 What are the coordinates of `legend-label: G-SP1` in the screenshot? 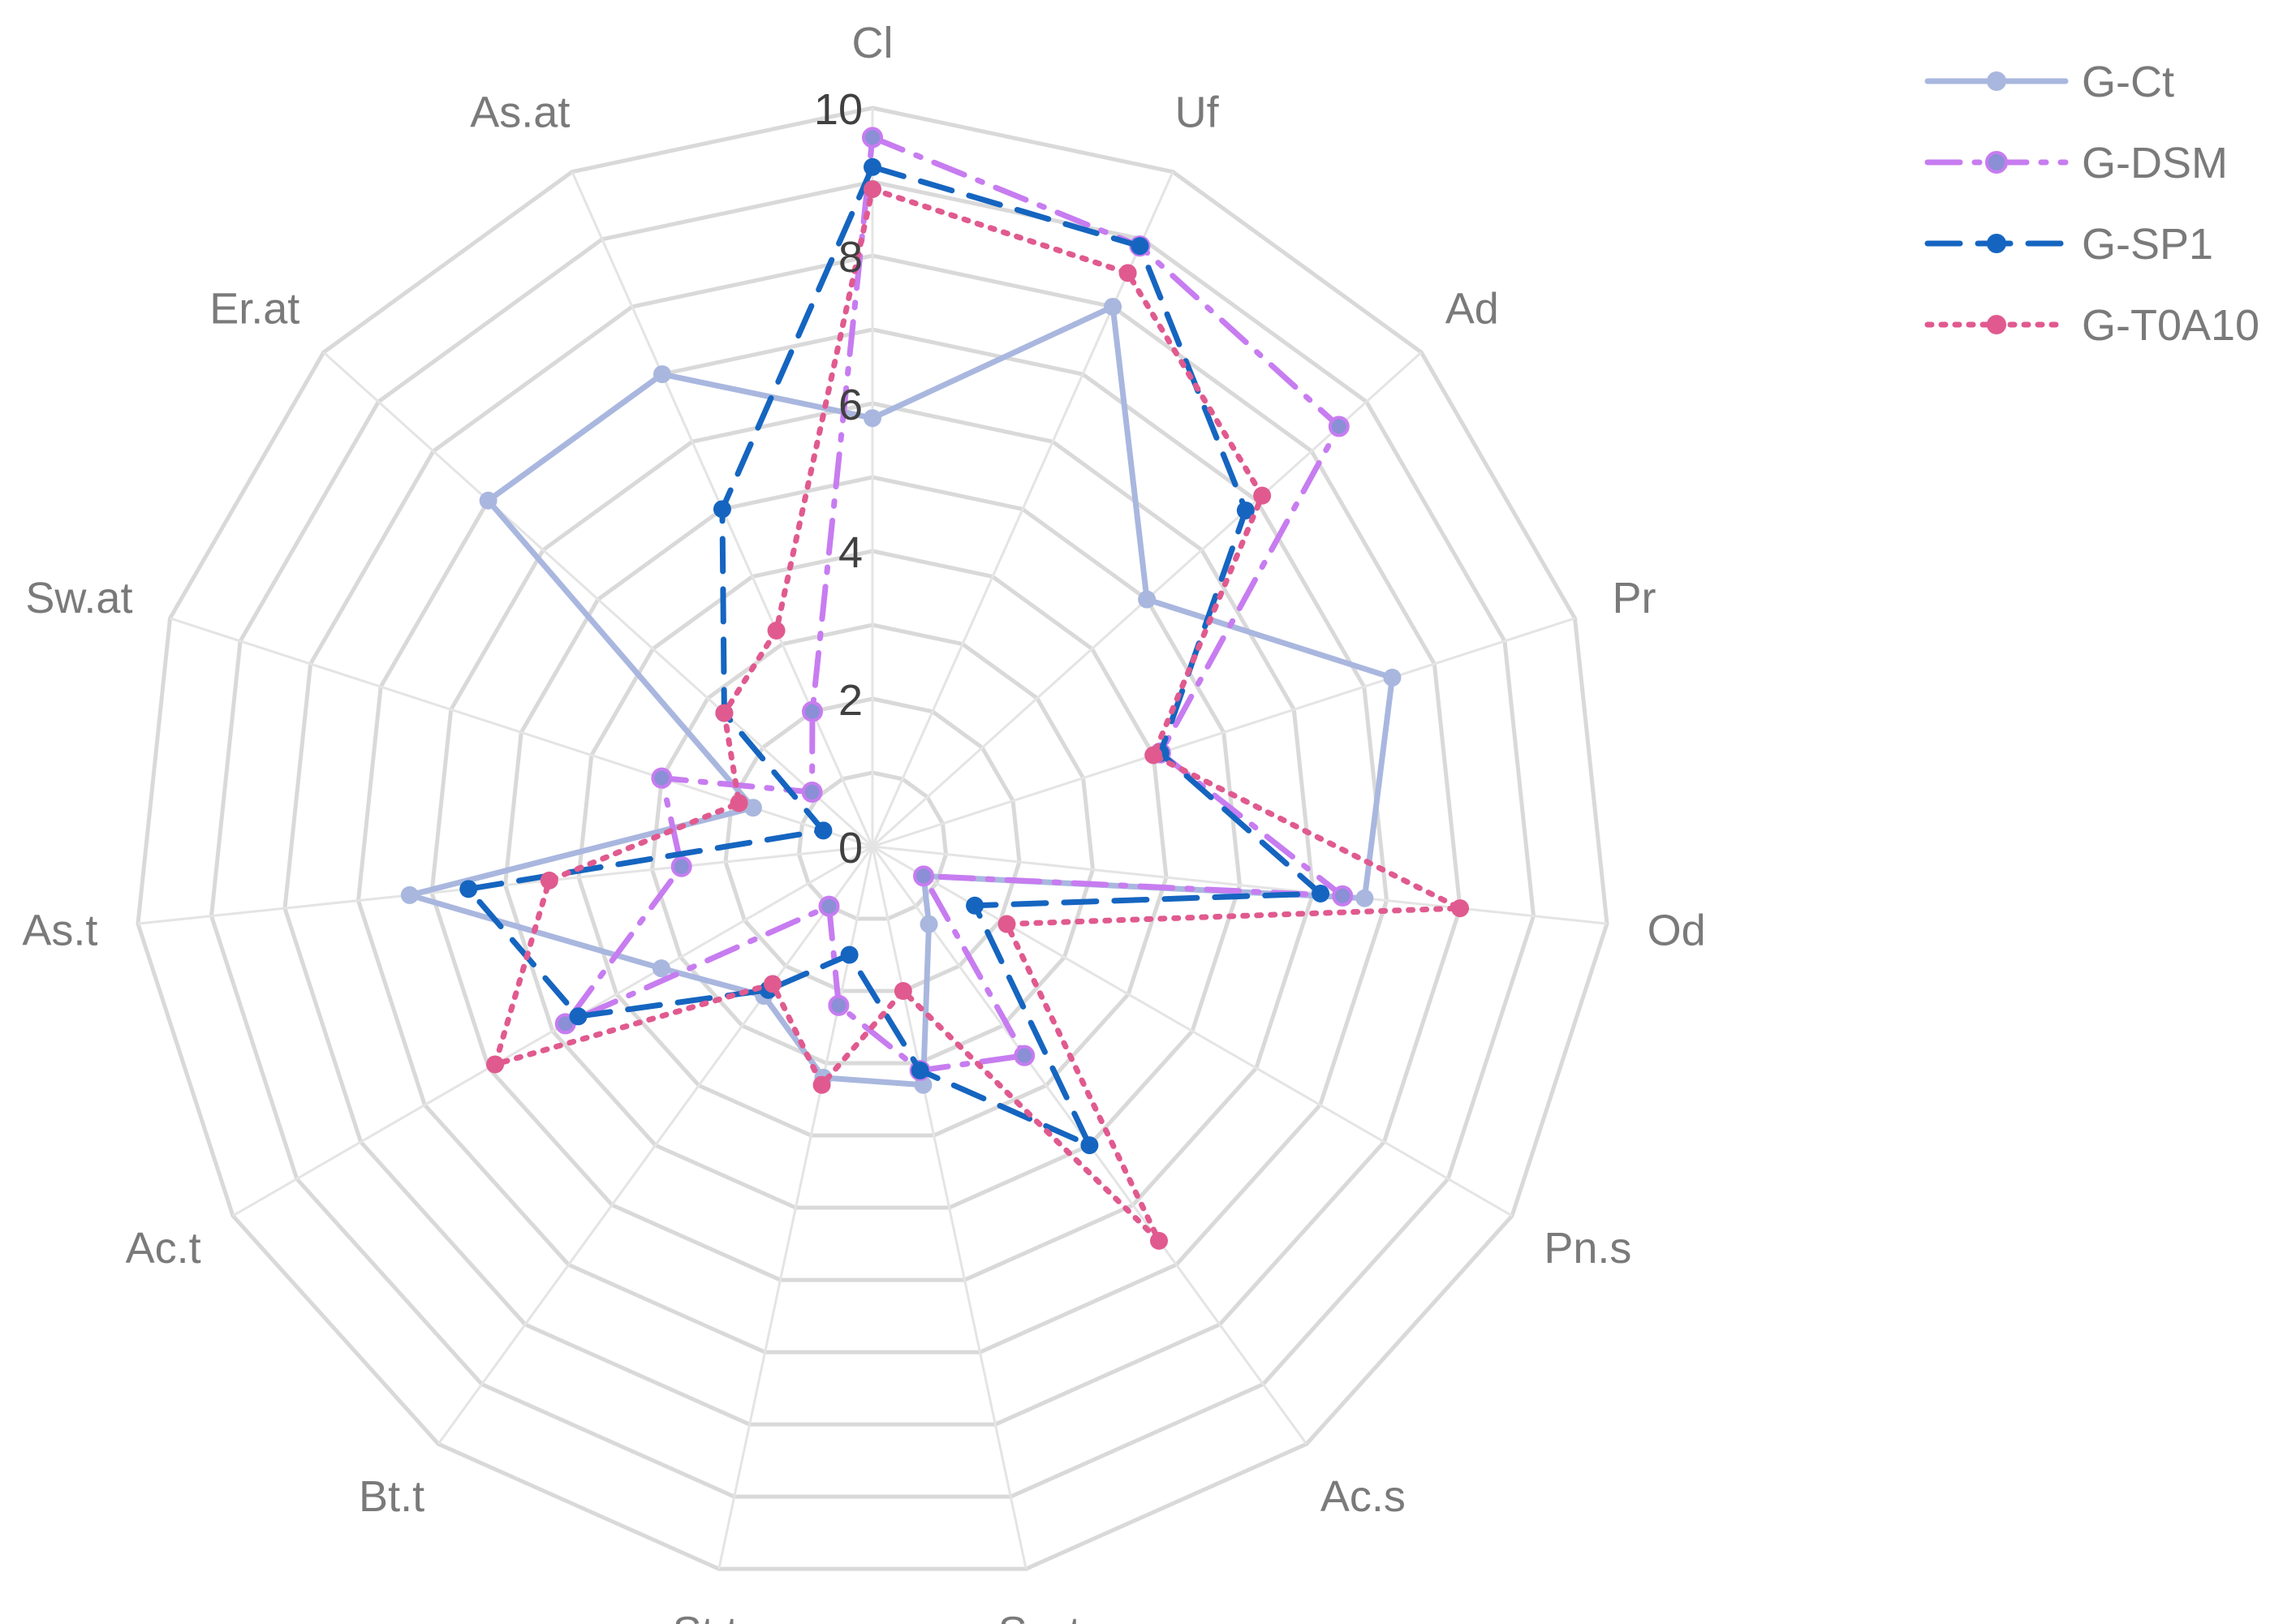 It's located at (2147, 245).